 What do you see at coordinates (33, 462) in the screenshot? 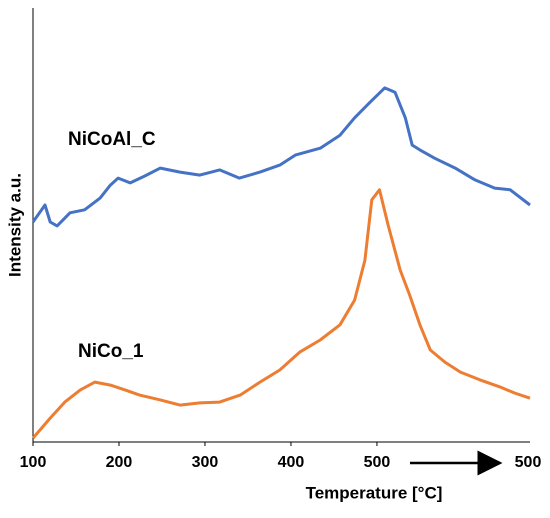
I see `x-tick-label: 100` at bounding box center [33, 462].